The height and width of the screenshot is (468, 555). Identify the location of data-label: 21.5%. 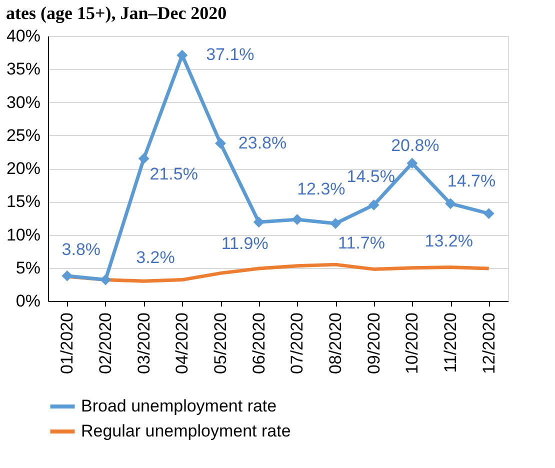
(174, 174).